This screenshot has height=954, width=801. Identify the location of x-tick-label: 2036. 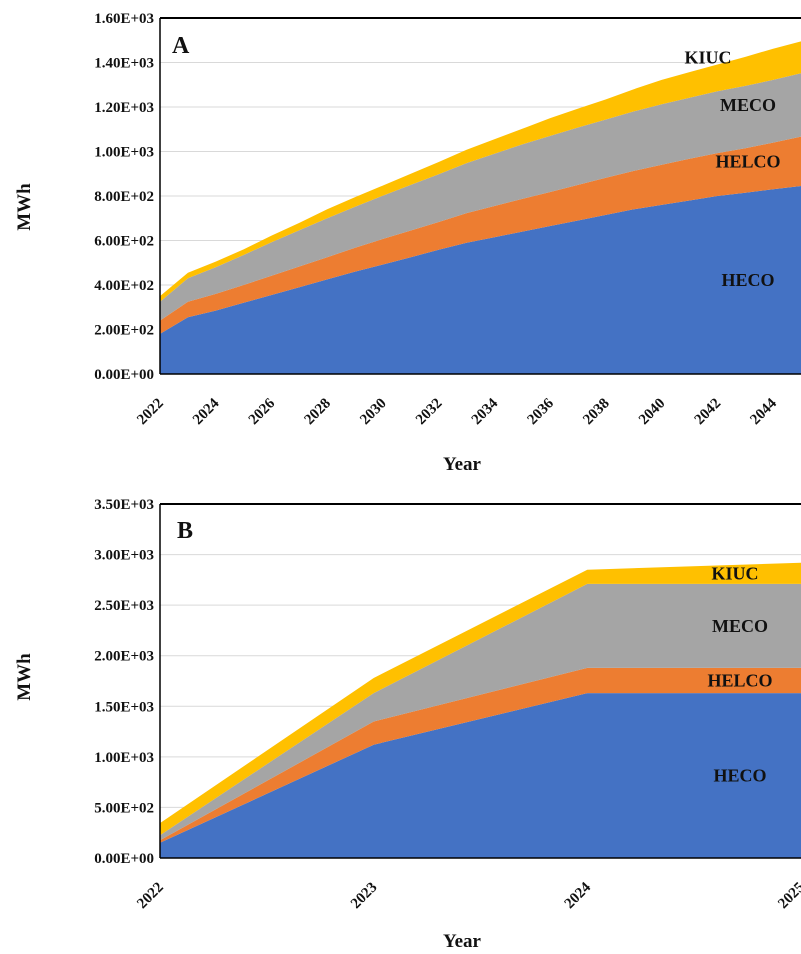
(540, 411).